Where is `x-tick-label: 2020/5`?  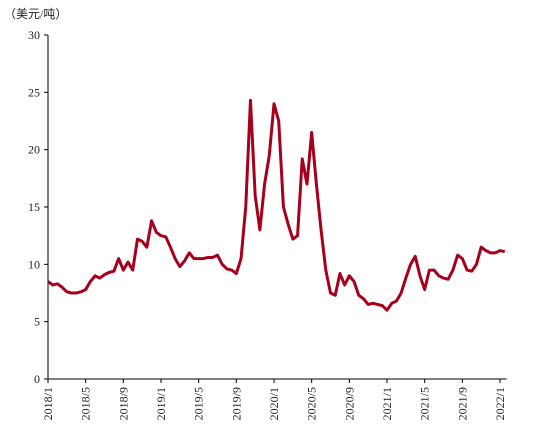
x-tick-label: 2020/5 is located at coordinates (312, 403).